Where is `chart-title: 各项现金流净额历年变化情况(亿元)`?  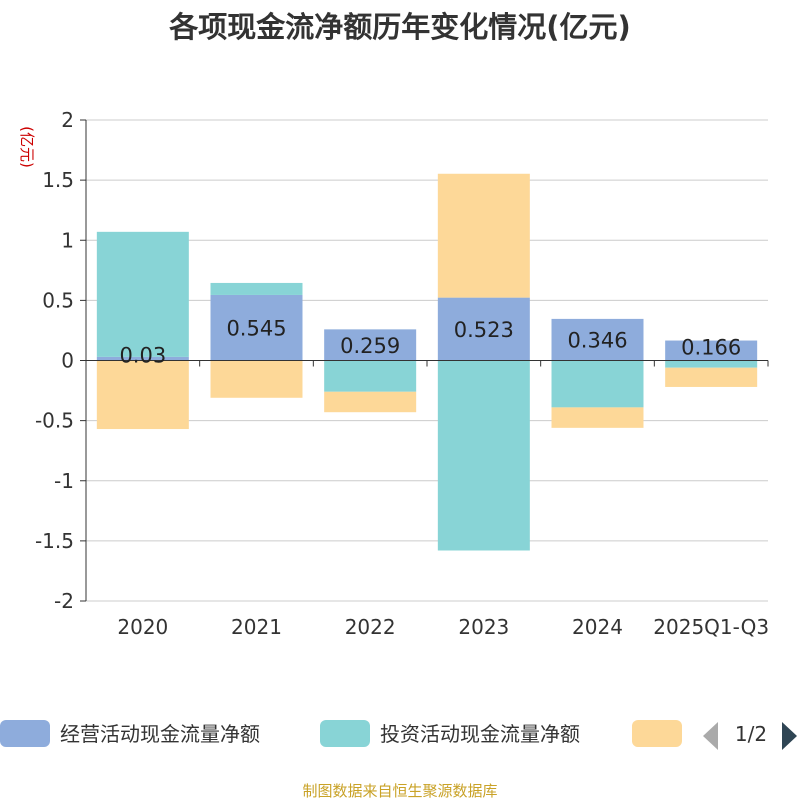 chart-title: 各项现金流净额历年变化情况(亿元) is located at coordinates (399, 27).